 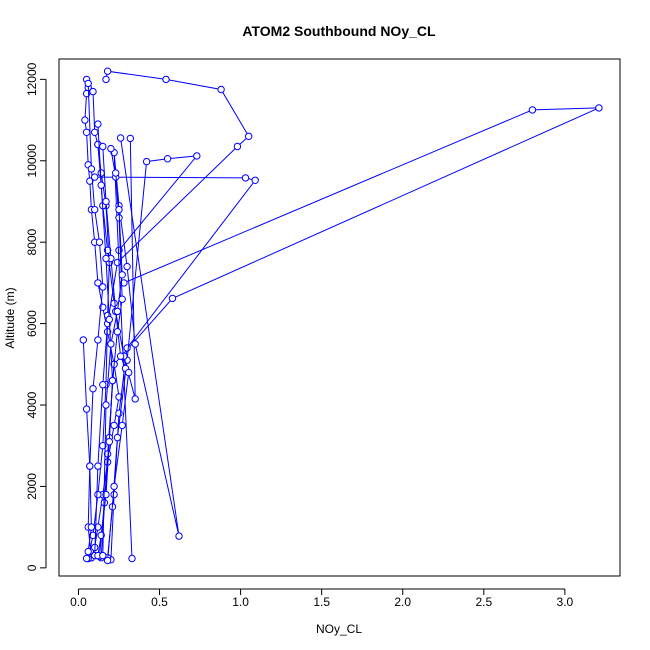 I want to click on y-axis-title: Altitude (m), so click(x=10, y=317).